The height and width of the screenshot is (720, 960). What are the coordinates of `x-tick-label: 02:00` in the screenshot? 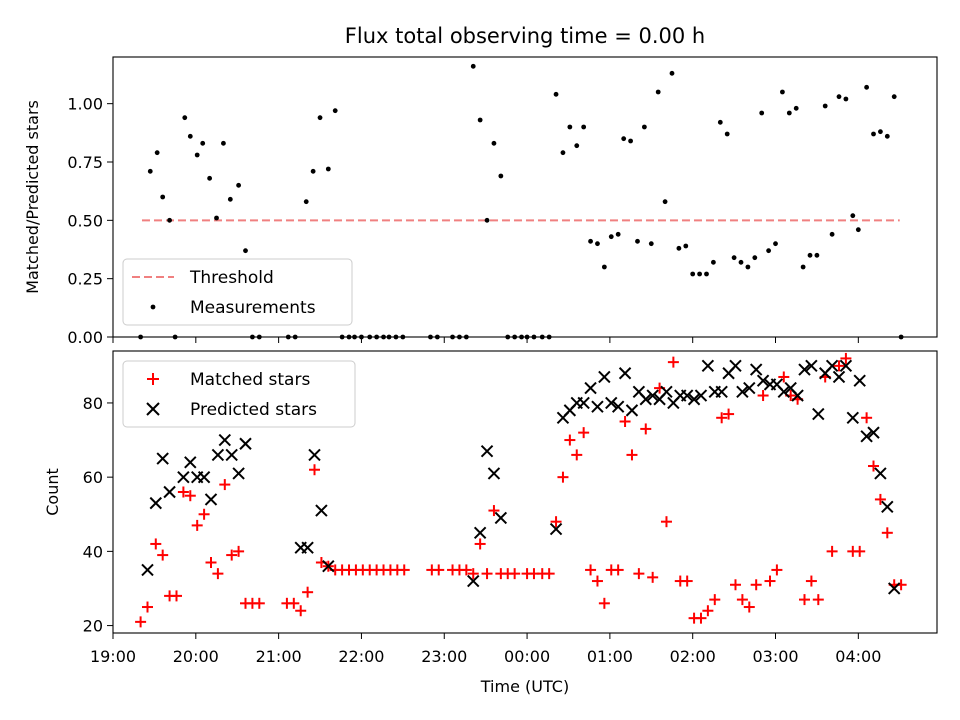 It's located at (693, 656).